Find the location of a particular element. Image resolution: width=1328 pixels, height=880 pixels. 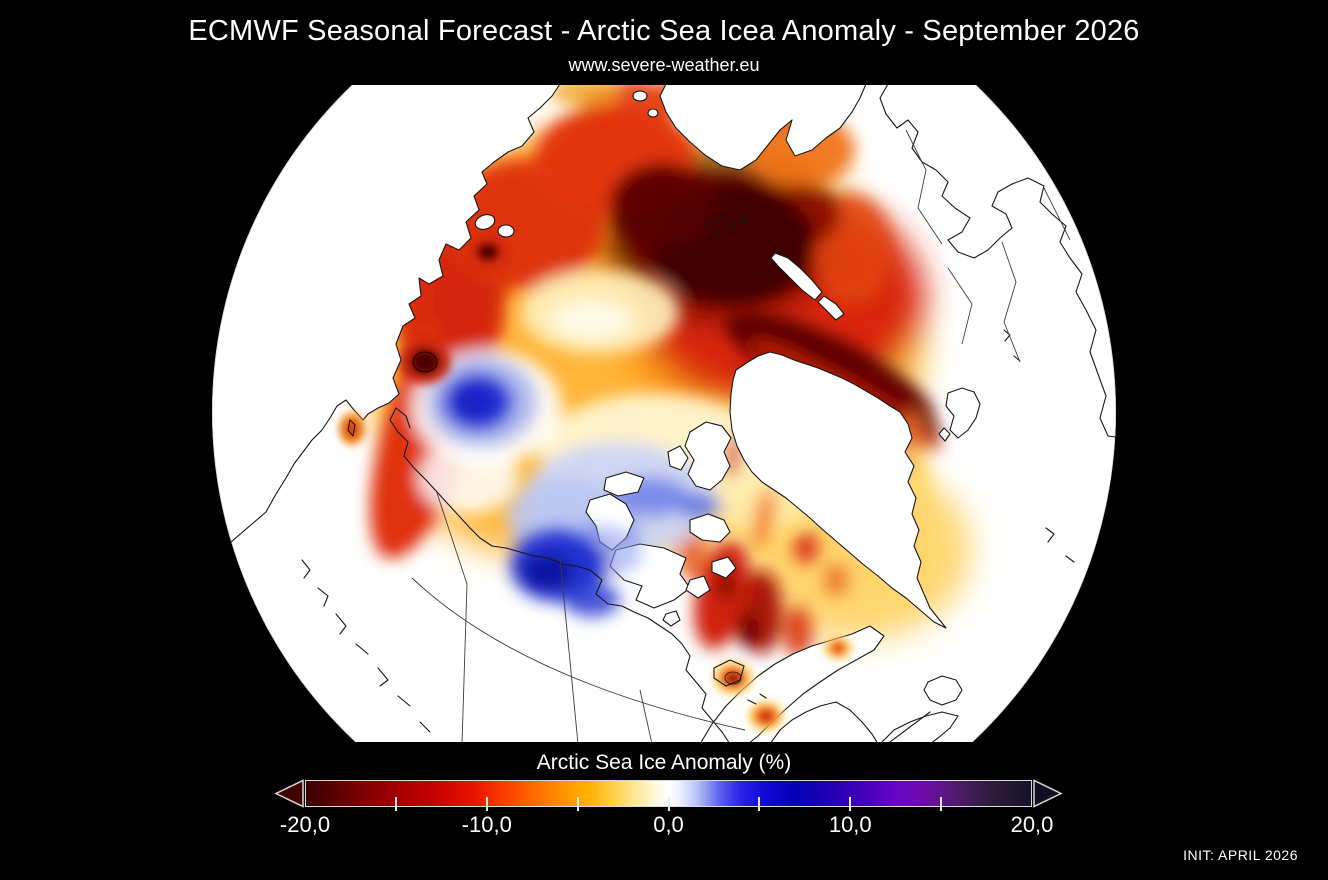

colorbar-tick-label: -20,0 is located at coordinates (305, 824).